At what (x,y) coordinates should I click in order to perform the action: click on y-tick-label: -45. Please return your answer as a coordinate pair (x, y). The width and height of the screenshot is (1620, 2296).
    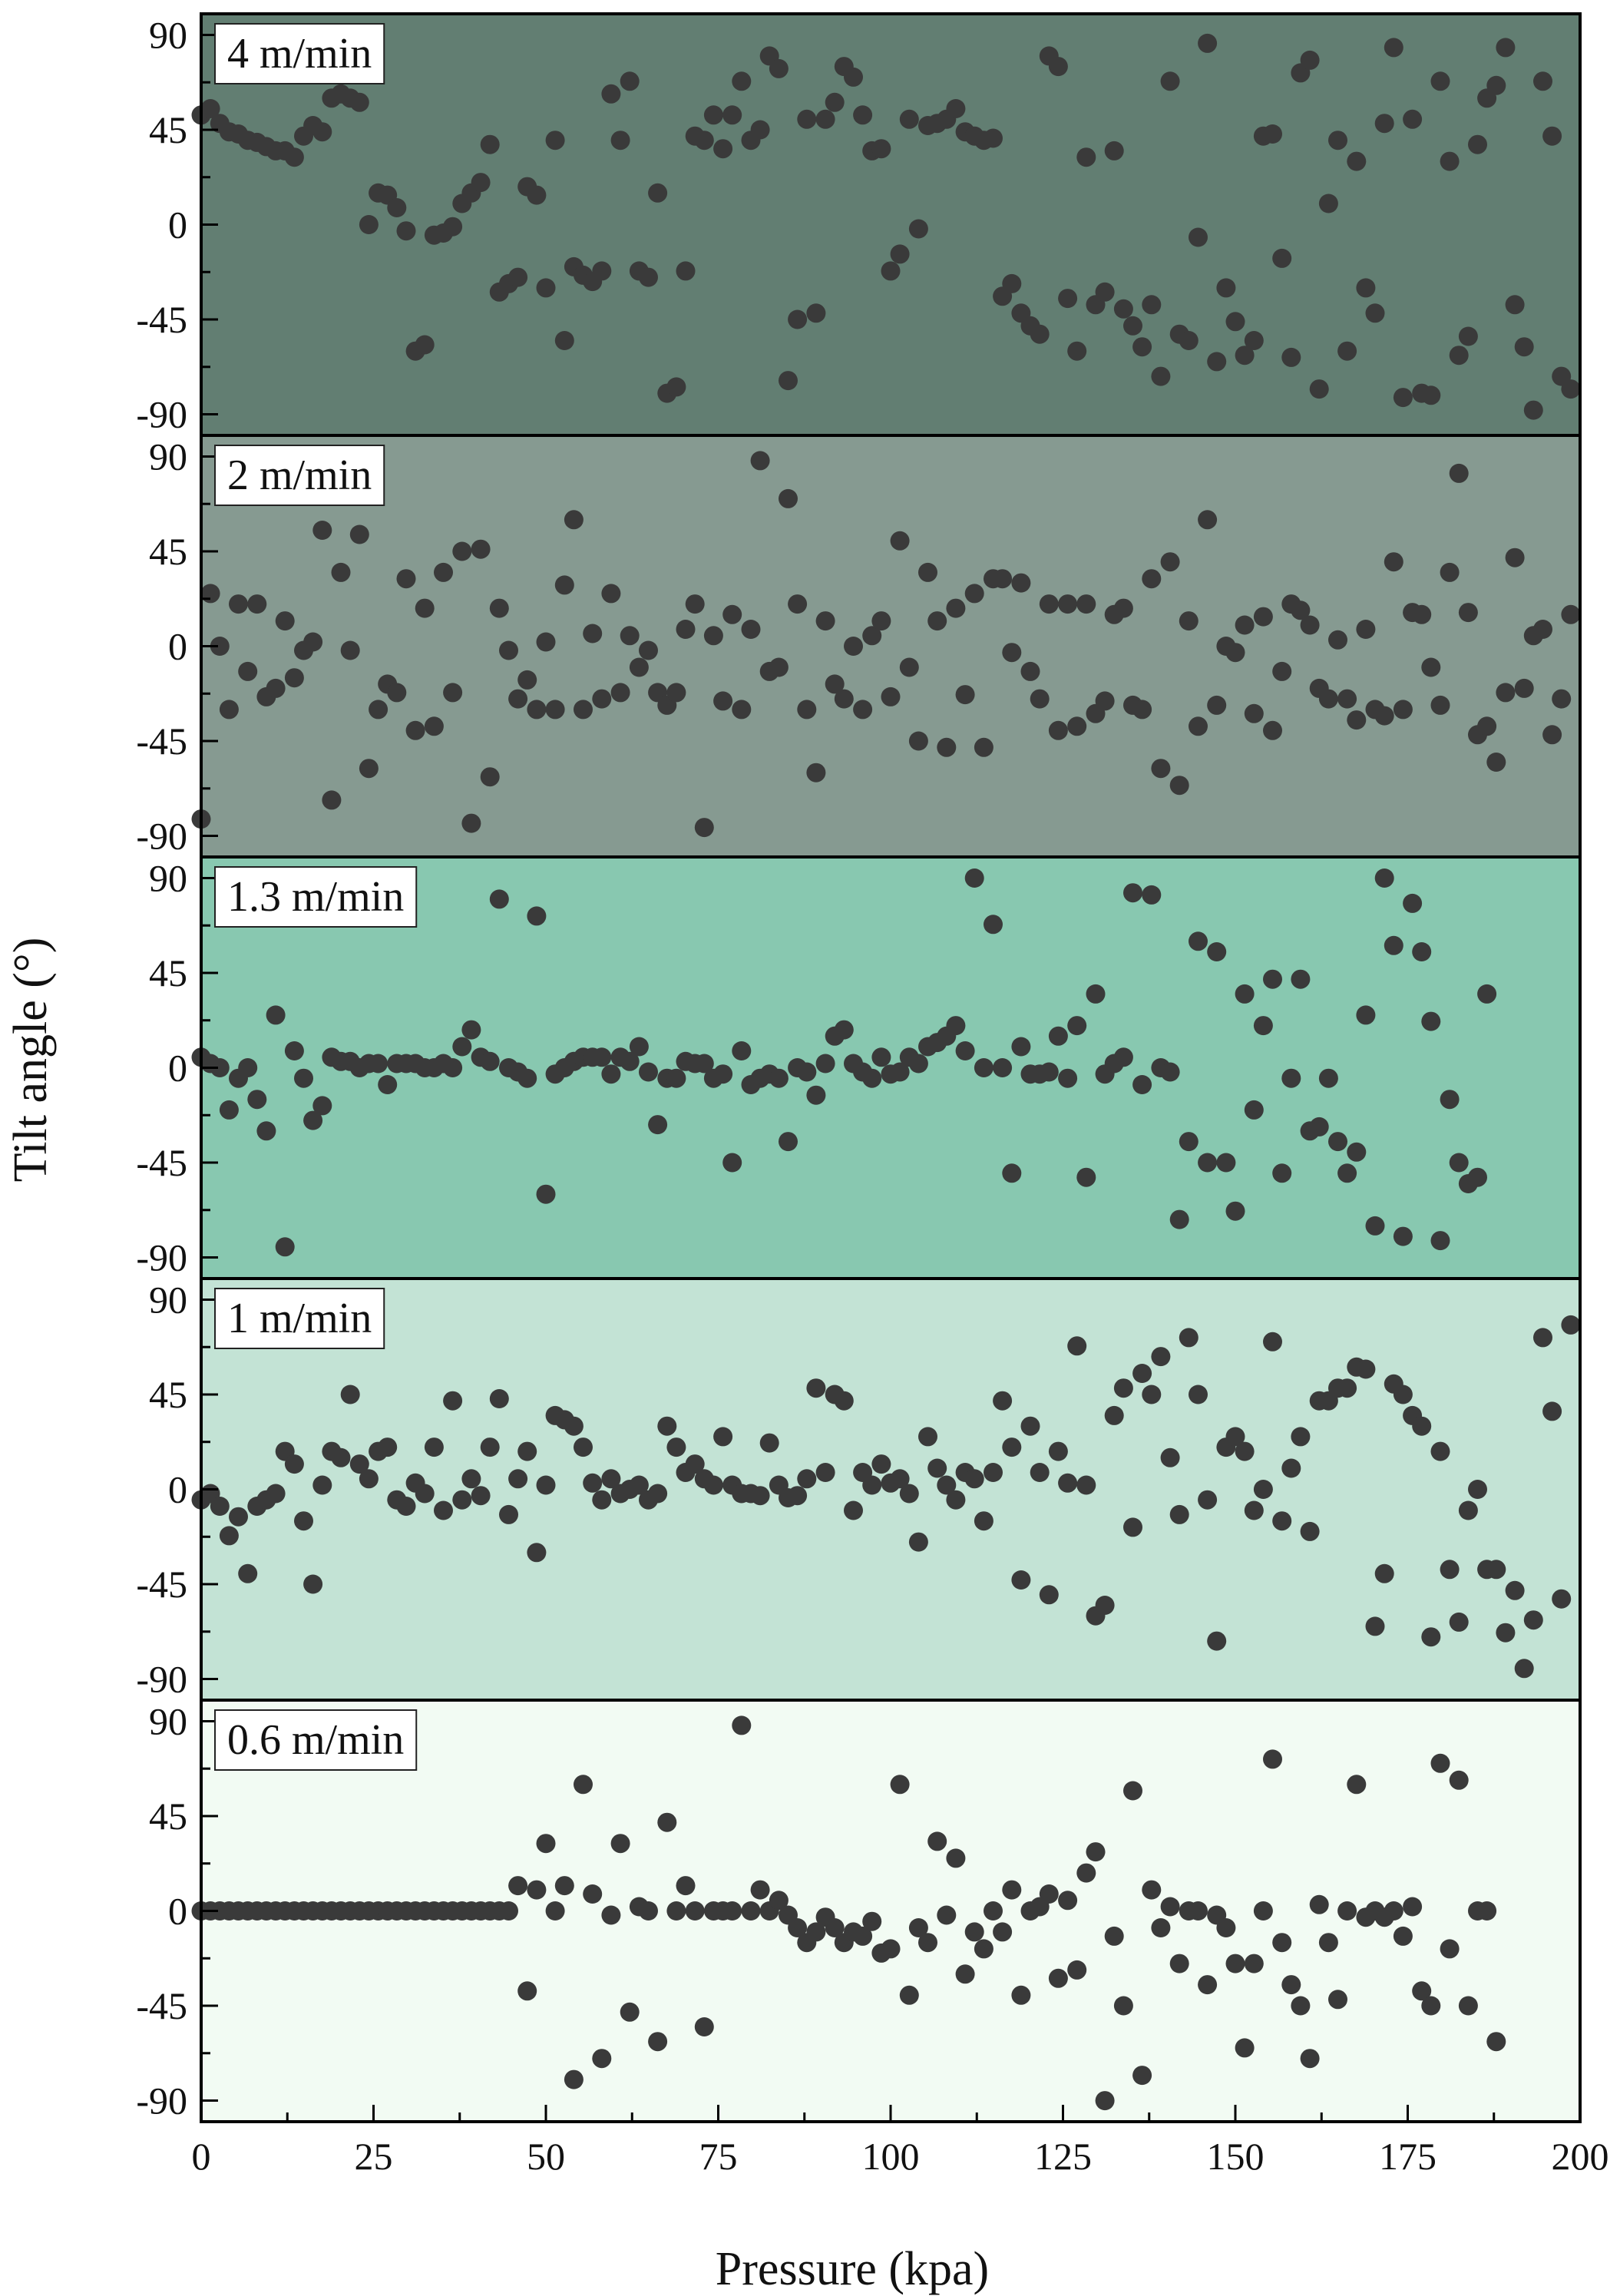
    Looking at the image, I should click on (161, 1162).